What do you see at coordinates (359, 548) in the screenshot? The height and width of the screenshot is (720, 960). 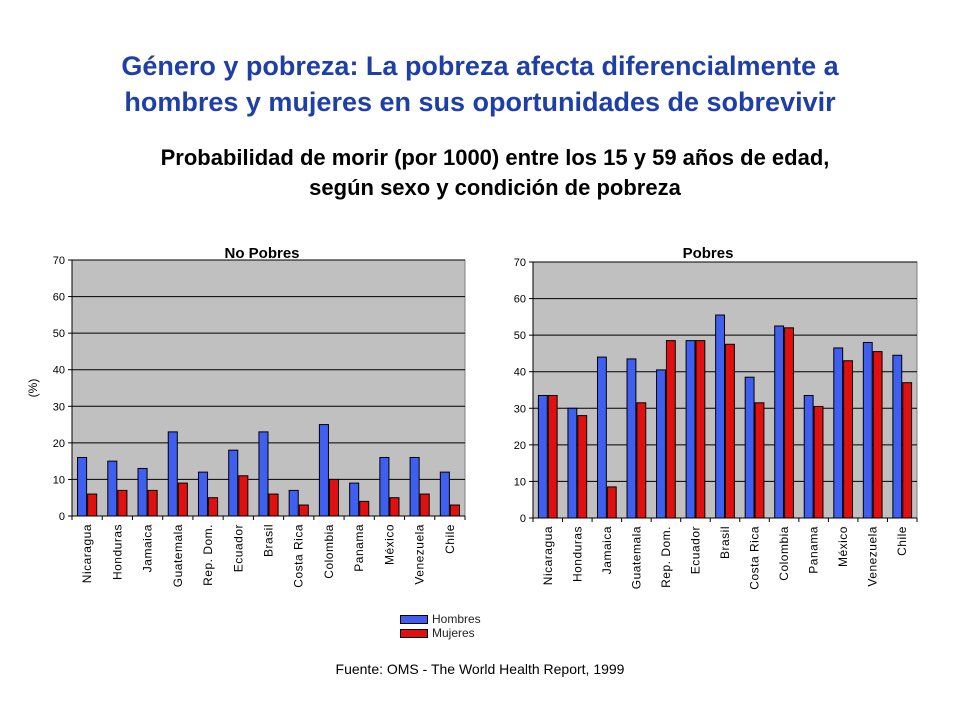 I see `chart1-x-tick-label: Panama` at bounding box center [359, 548].